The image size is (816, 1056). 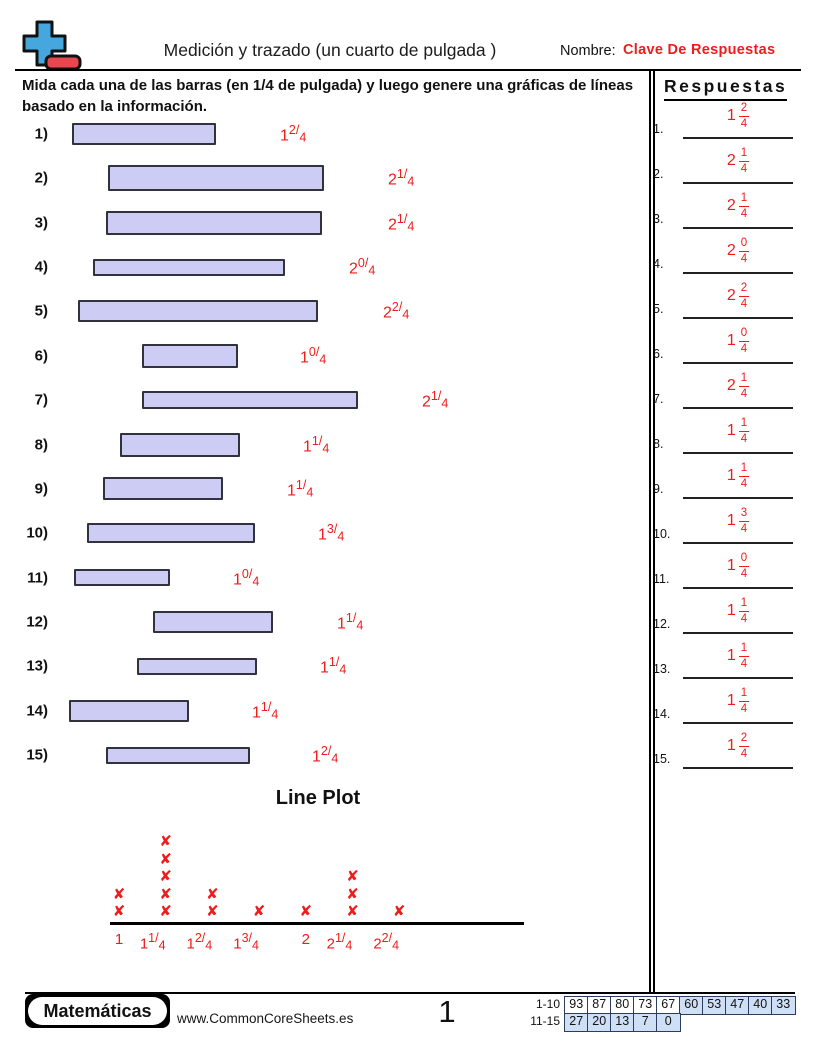 I want to click on answer-number-label: 3., so click(x=658, y=219).